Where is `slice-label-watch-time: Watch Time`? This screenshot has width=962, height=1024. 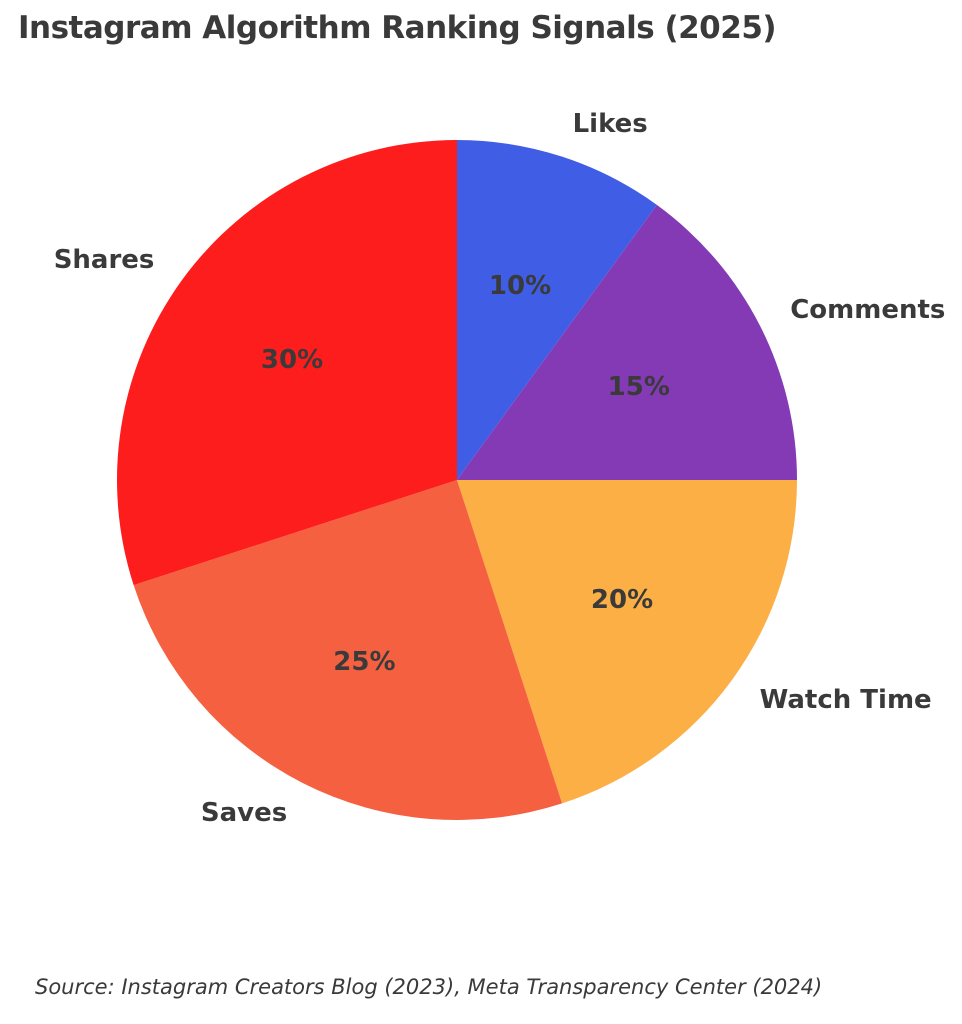
slice-label-watch-time: Watch Time is located at coordinates (845, 699).